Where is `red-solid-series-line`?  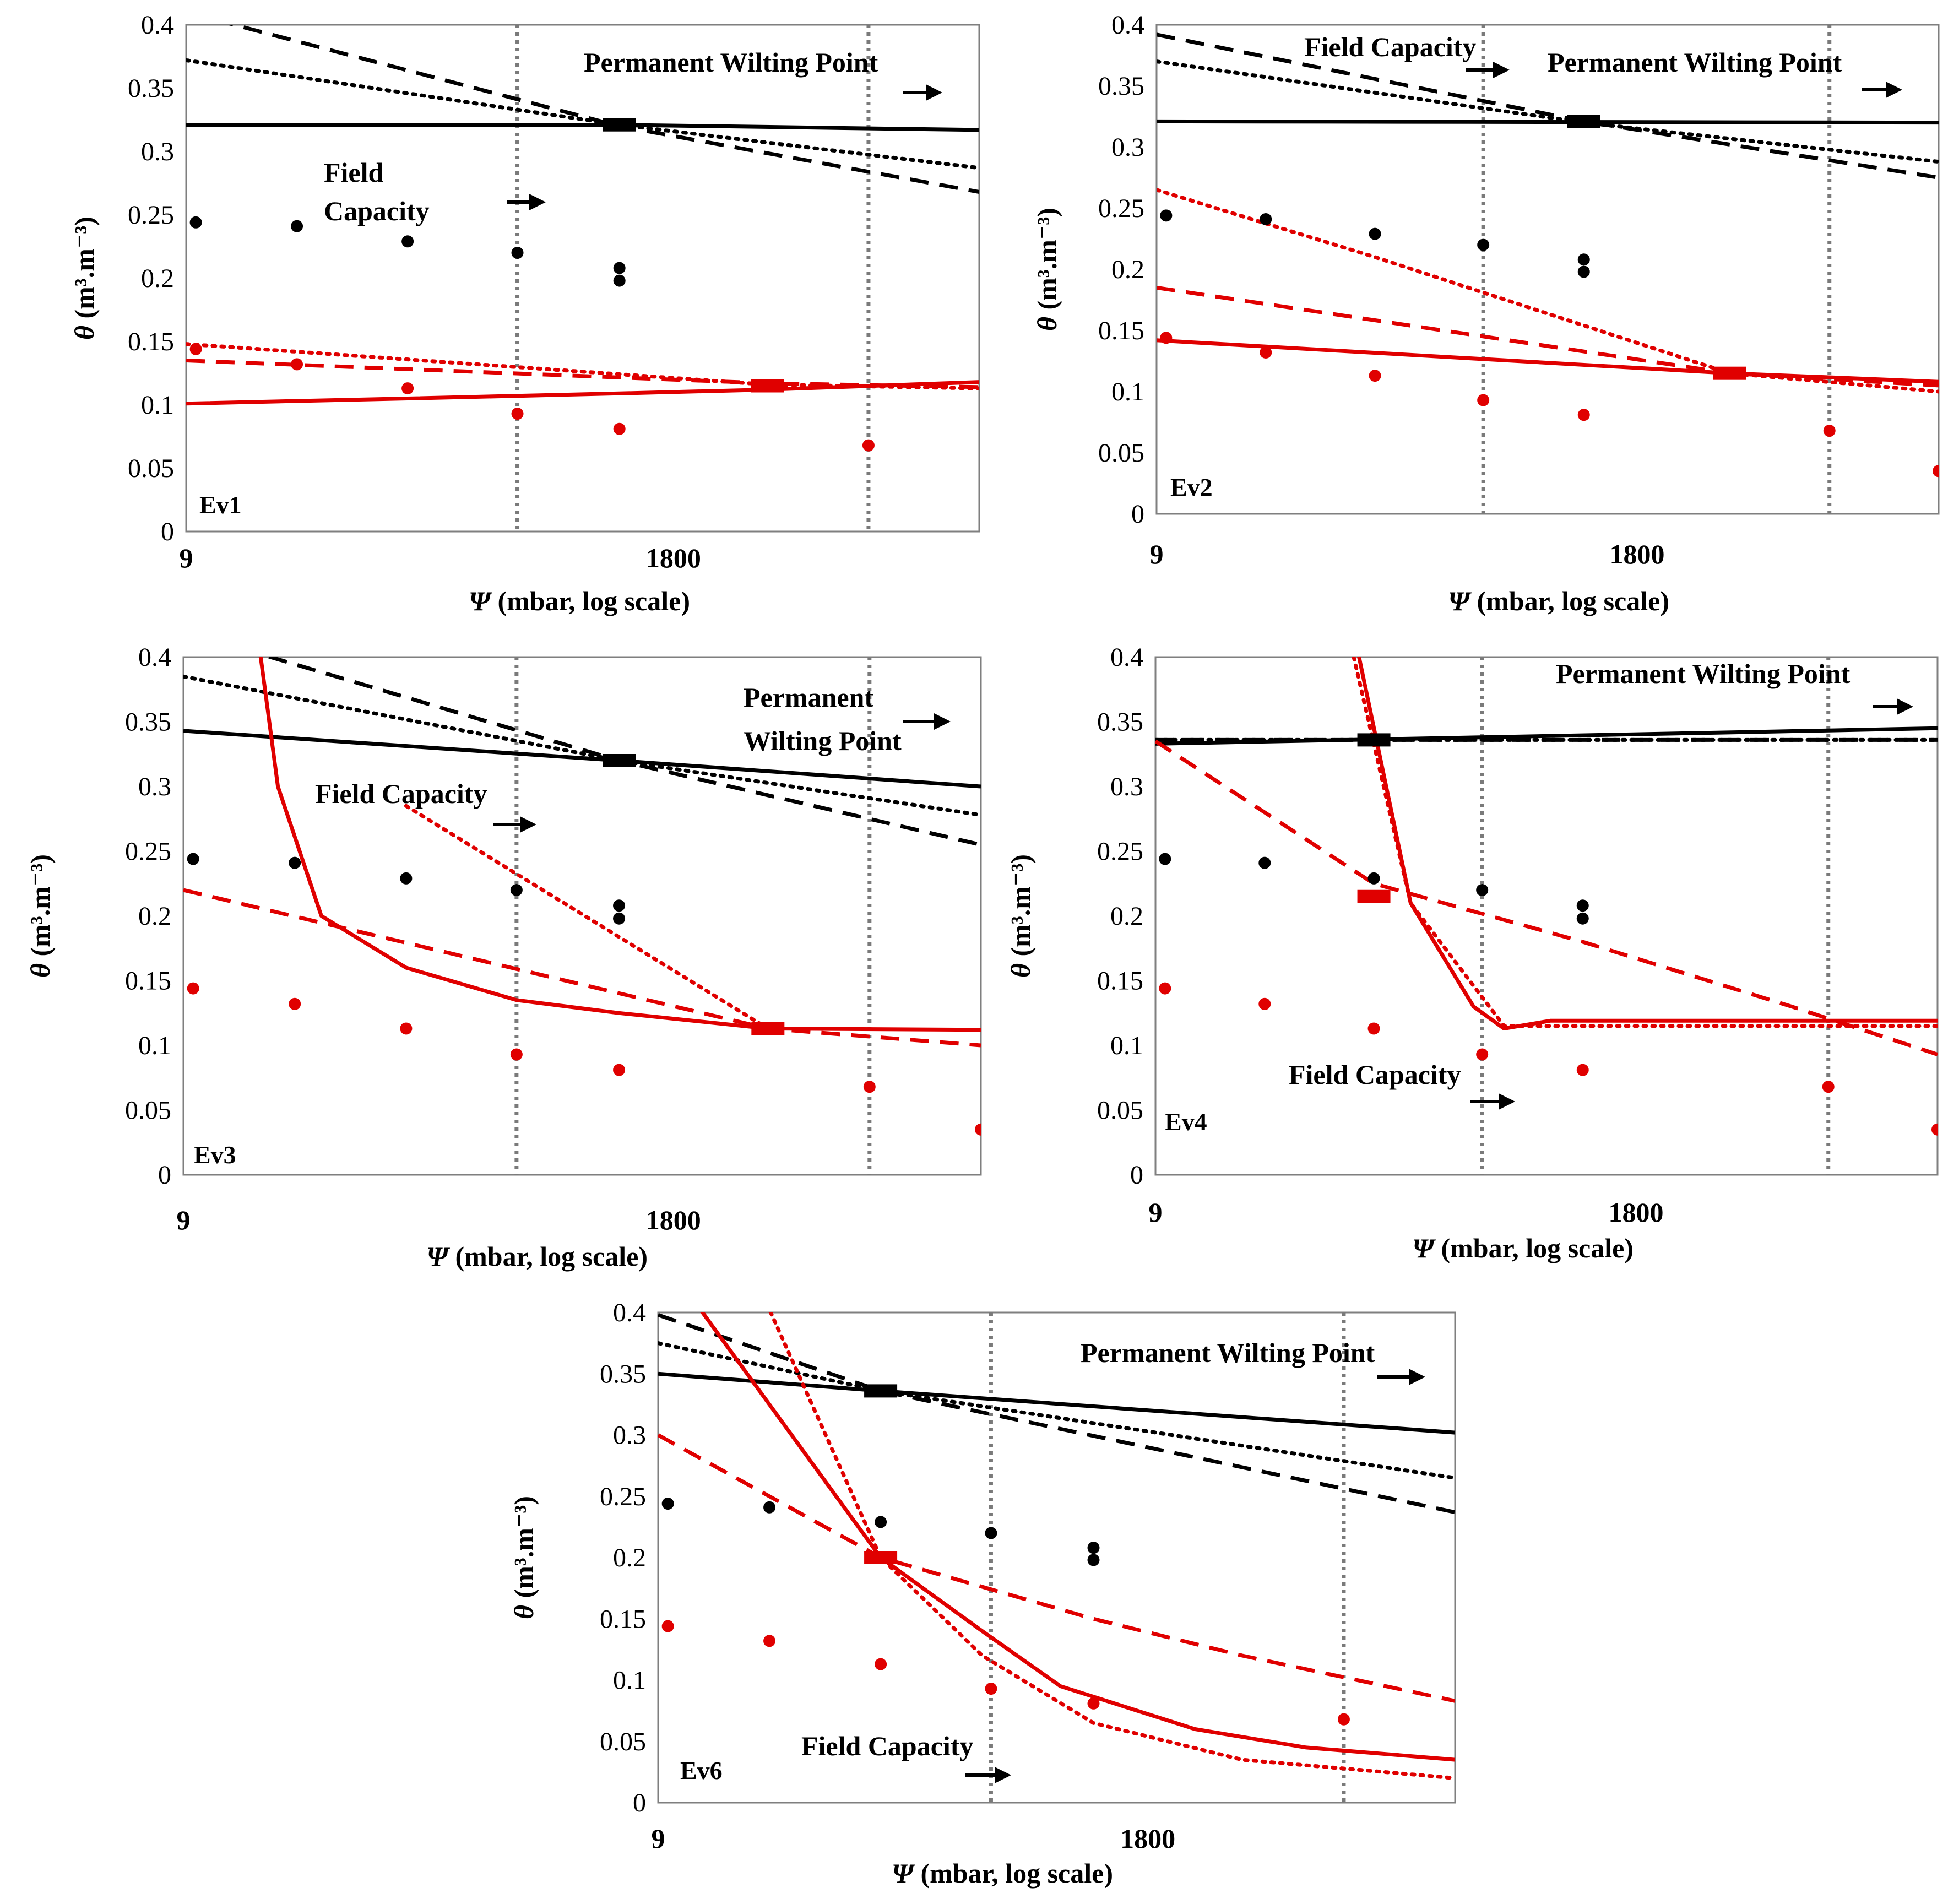 red-solid-series-line is located at coordinates (620, 844).